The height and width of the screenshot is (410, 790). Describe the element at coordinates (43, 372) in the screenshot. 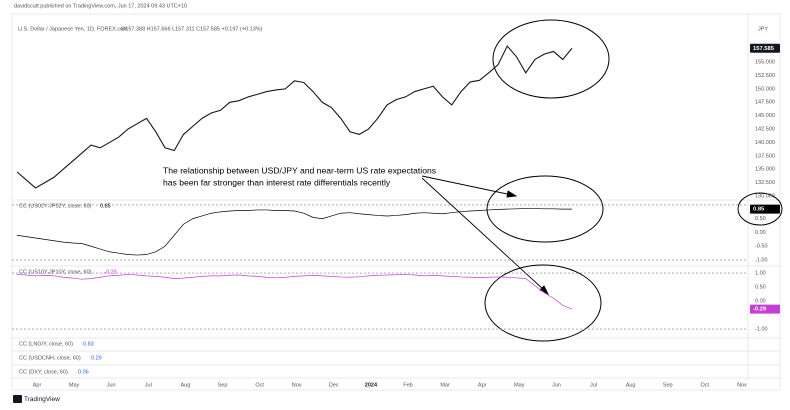

I see `indicator-title: CC (DXY, close, 60)` at that location.